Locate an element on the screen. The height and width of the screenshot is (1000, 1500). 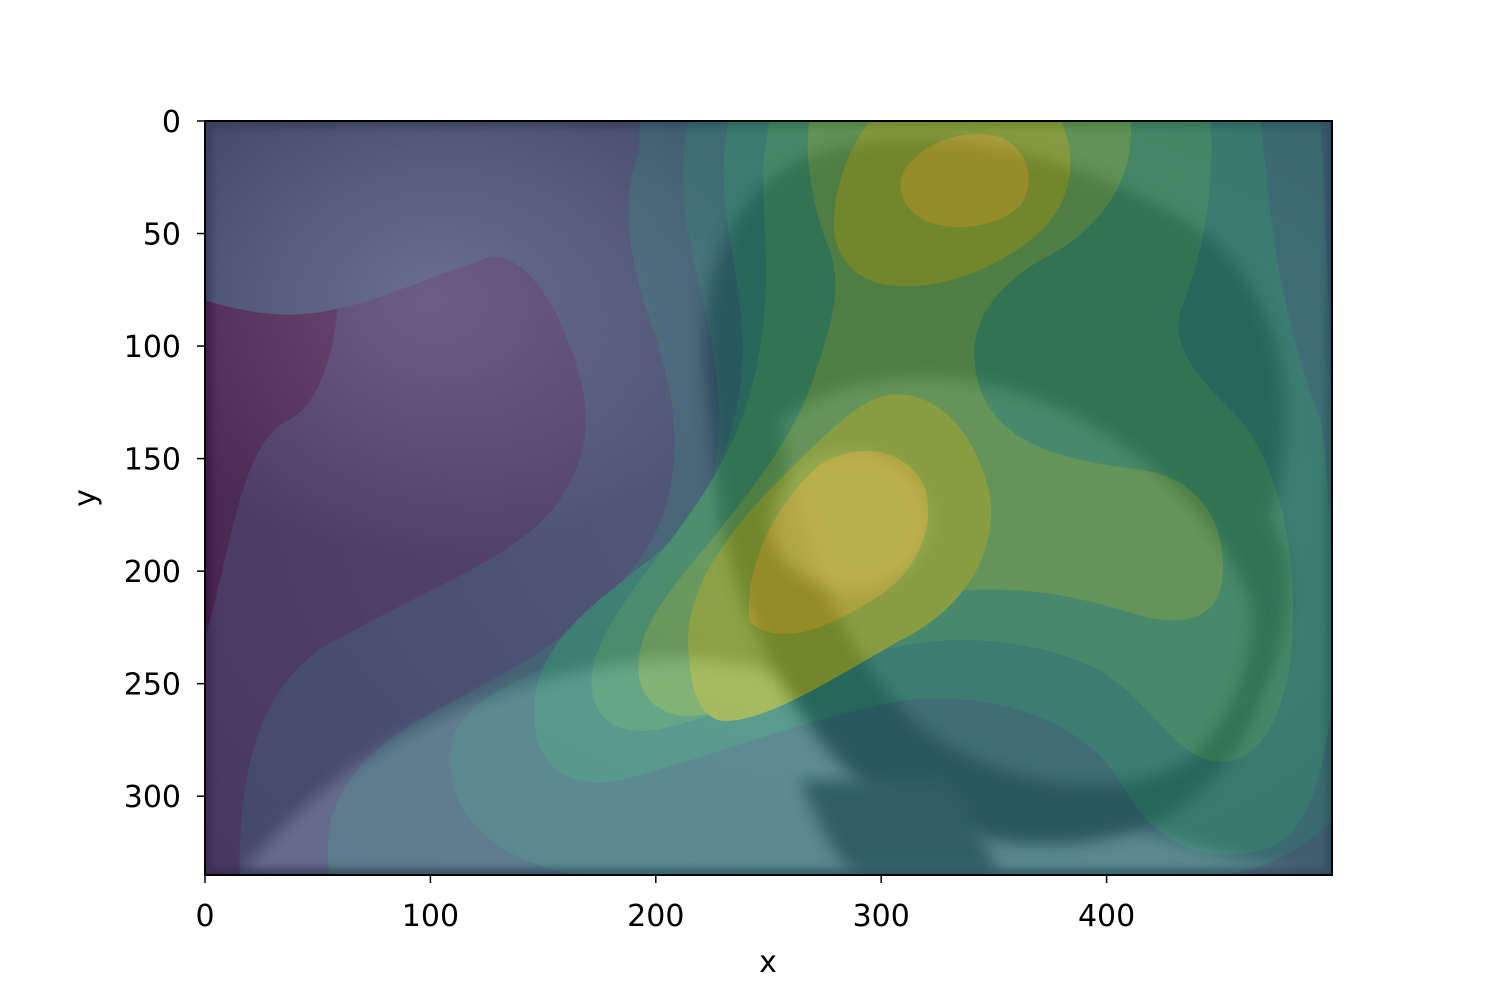
x-axis: 0 100 200 300 400 is located at coordinates (665, 904).